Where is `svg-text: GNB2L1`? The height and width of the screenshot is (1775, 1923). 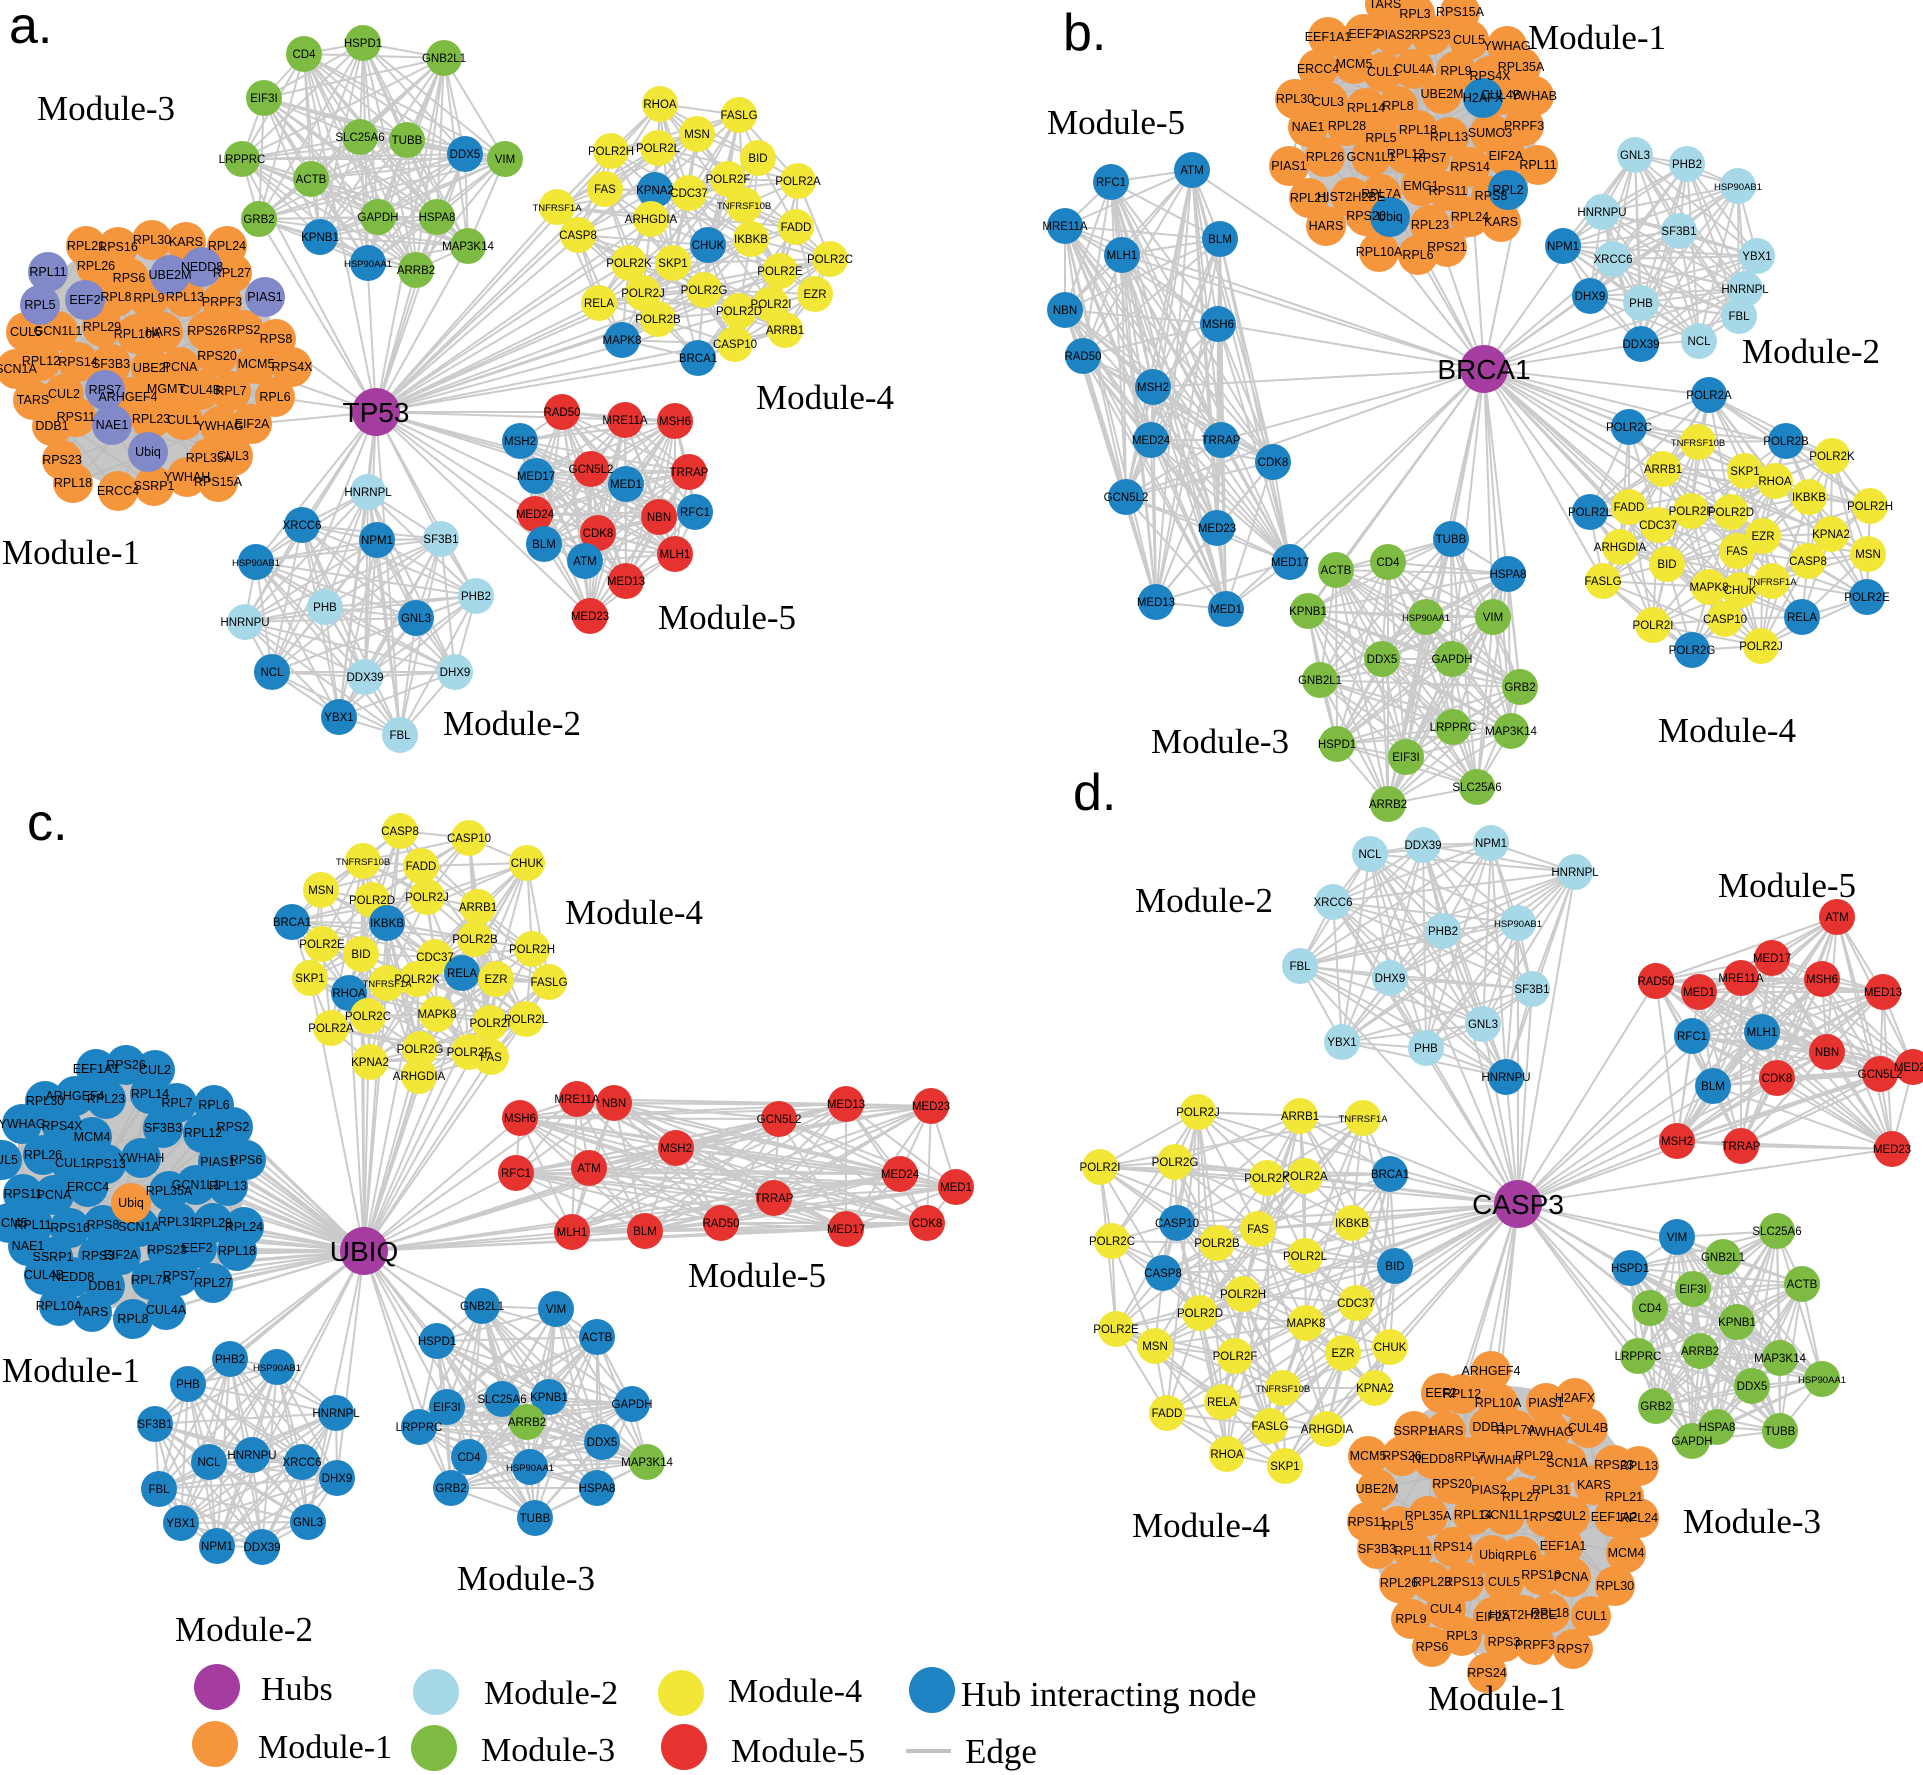 svg-text: GNB2L1 is located at coordinates (1320, 681).